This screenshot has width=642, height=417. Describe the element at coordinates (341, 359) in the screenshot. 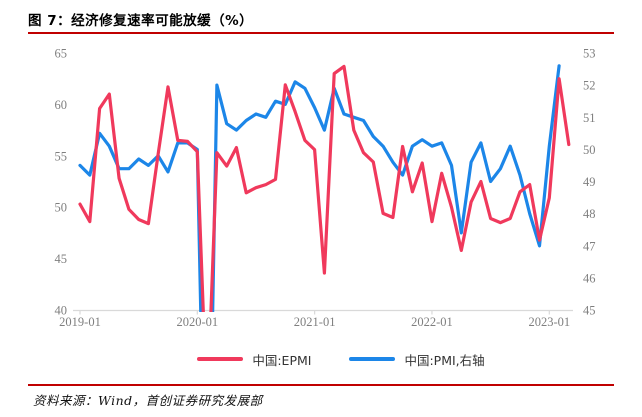

I see `chart-legend: 中国:EPMI 中国:PMI,右轴` at that location.